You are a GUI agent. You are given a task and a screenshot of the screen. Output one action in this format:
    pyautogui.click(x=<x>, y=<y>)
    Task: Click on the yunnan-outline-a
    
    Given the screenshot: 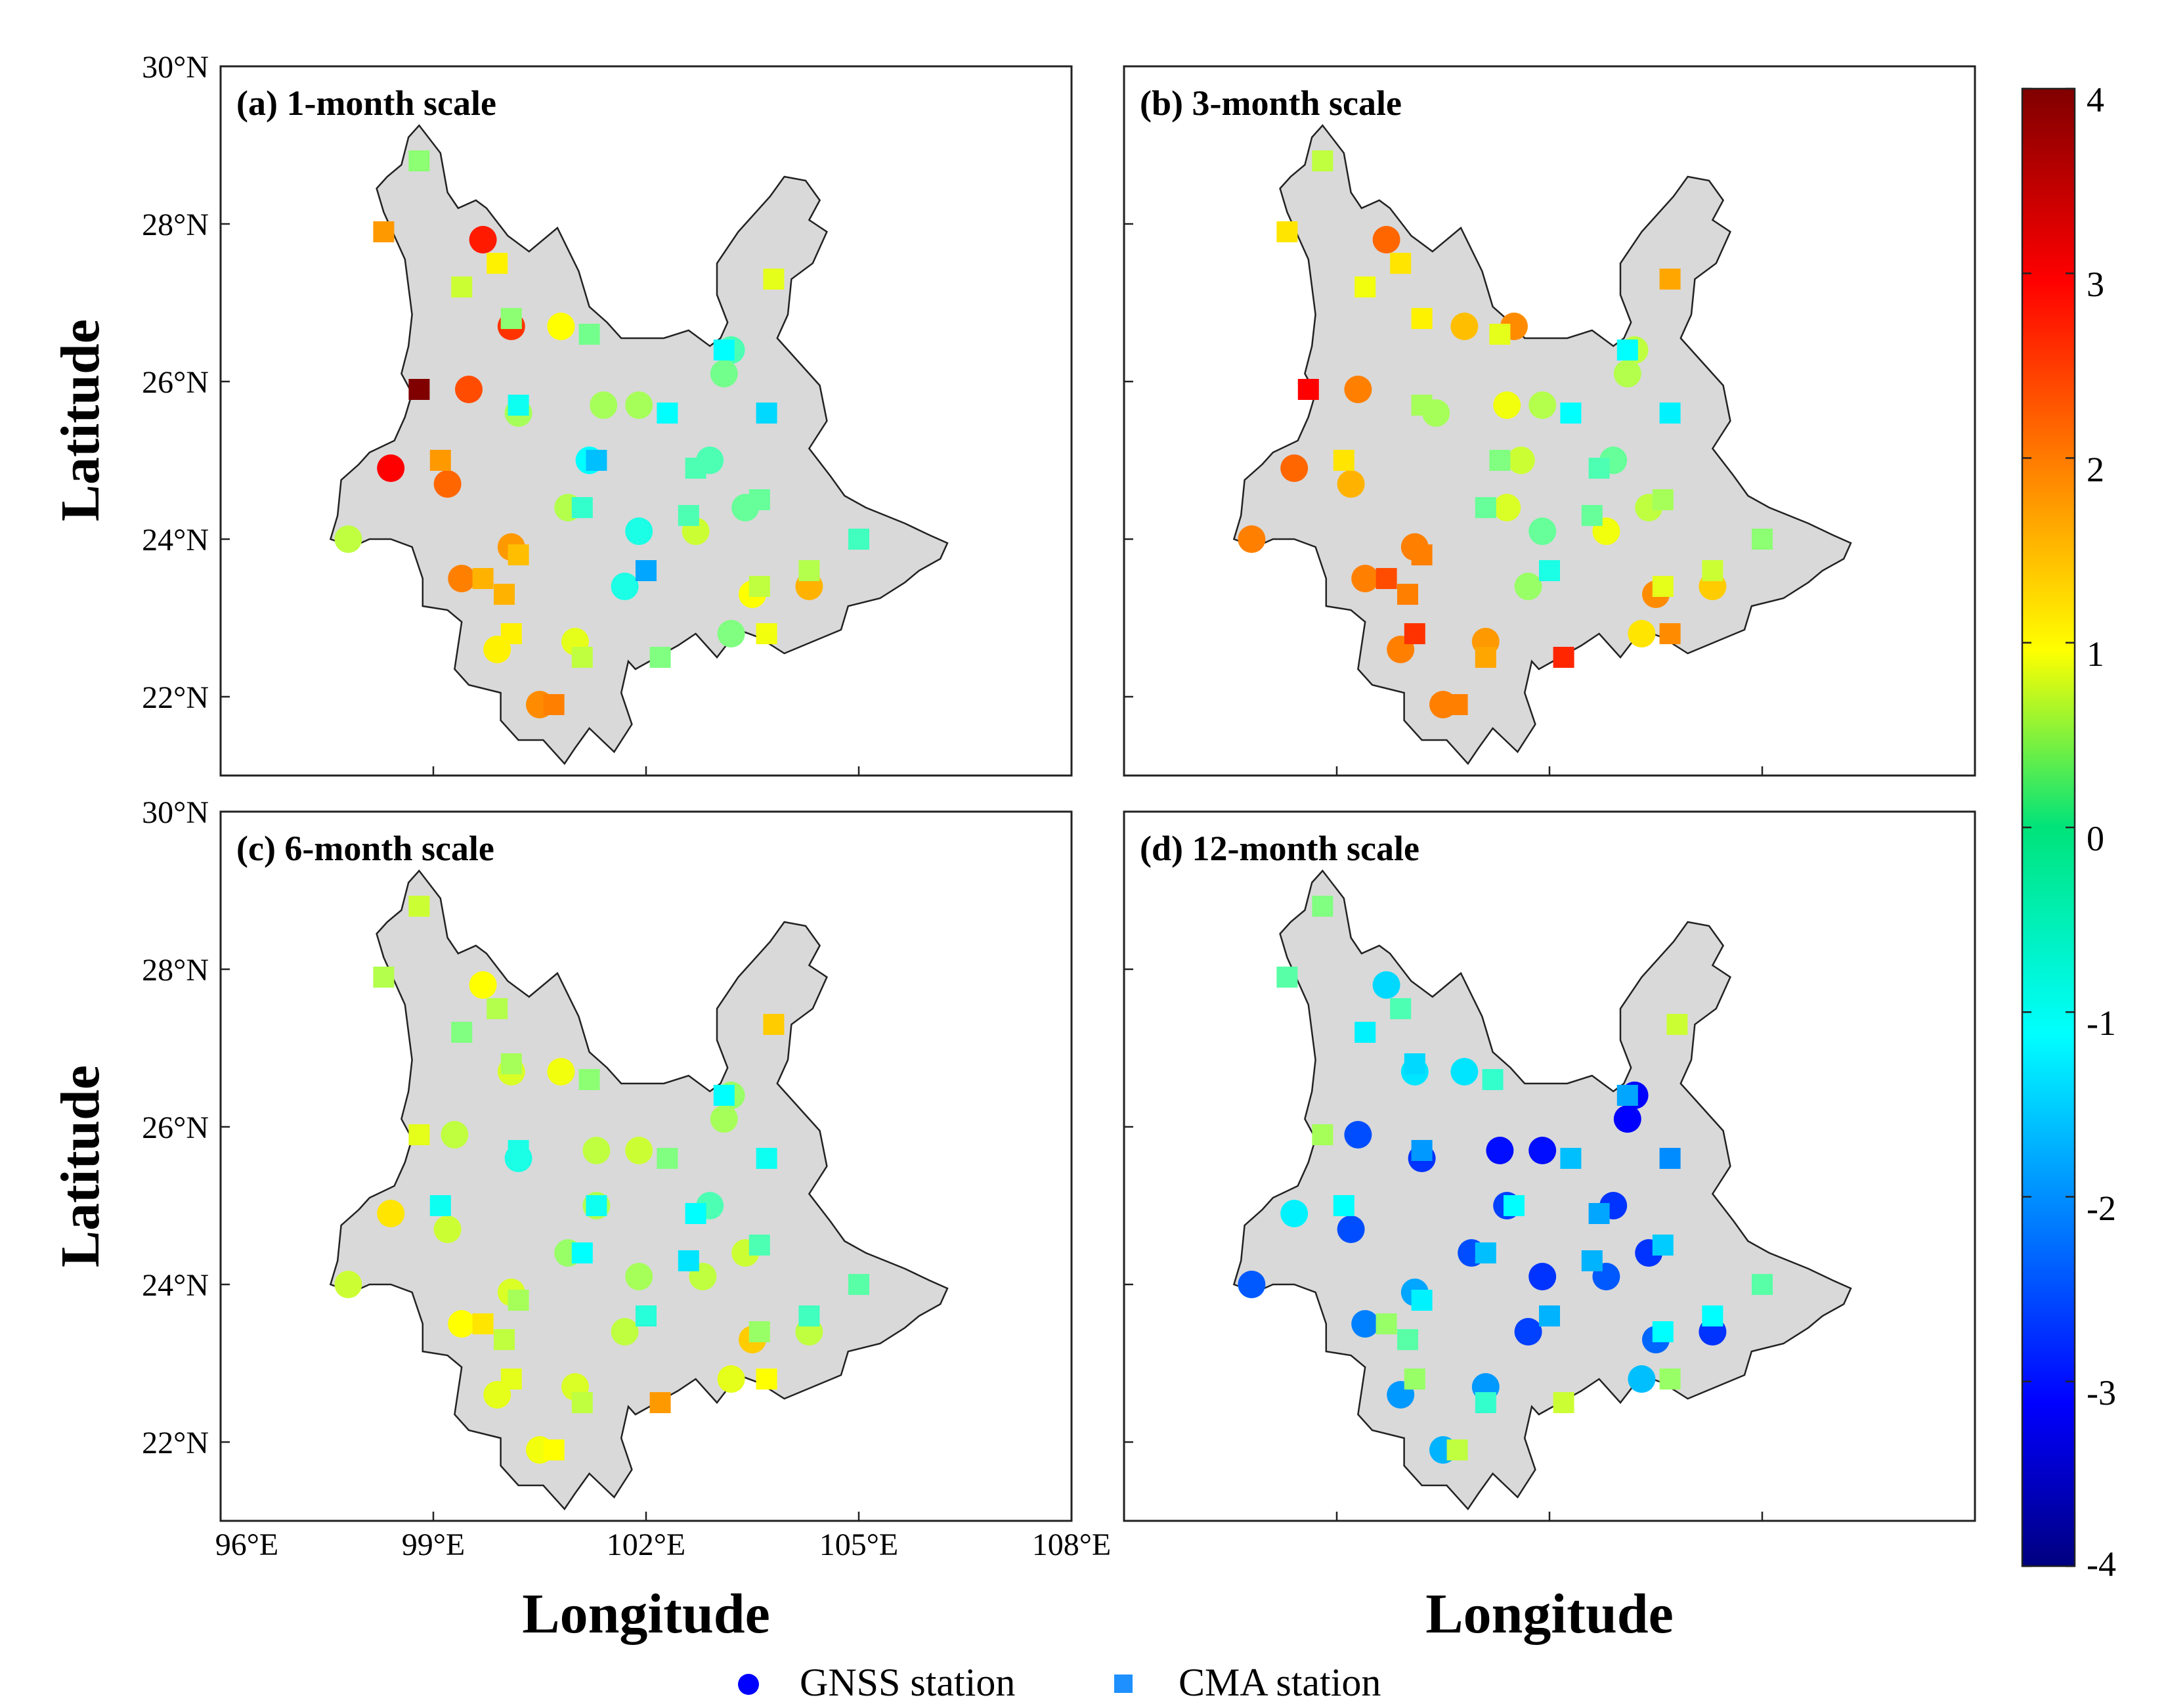 What is the action you would take?
    pyautogui.click(x=639, y=445)
    